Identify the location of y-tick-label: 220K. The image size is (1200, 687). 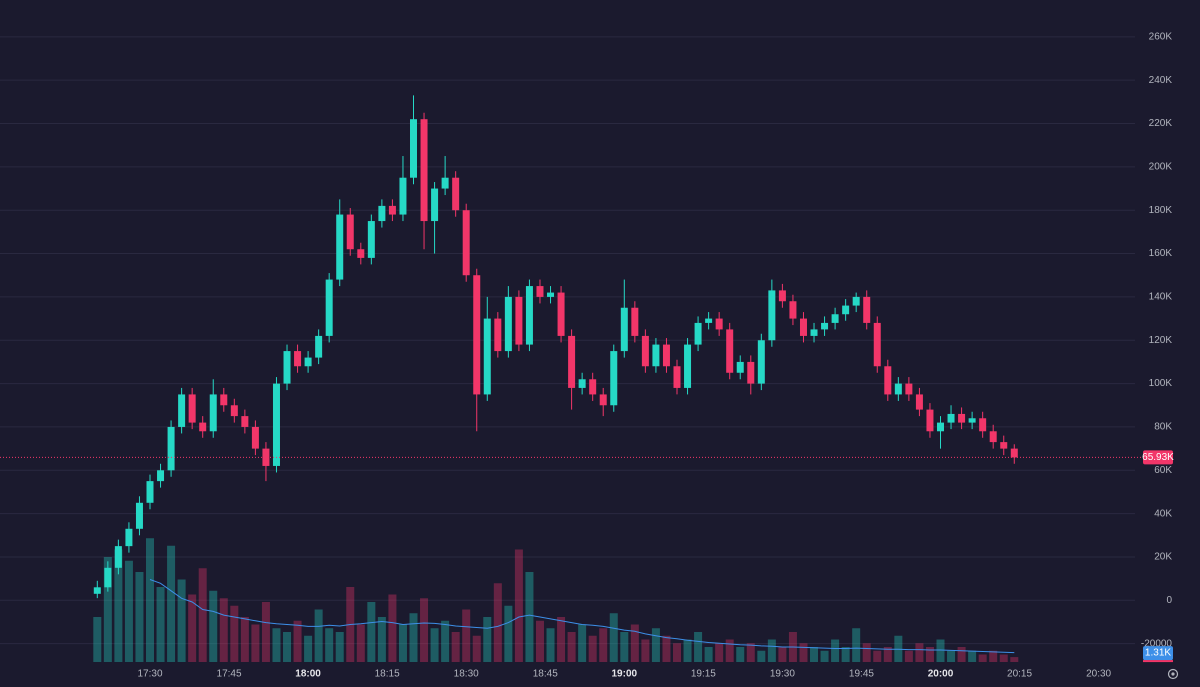
(1161, 123).